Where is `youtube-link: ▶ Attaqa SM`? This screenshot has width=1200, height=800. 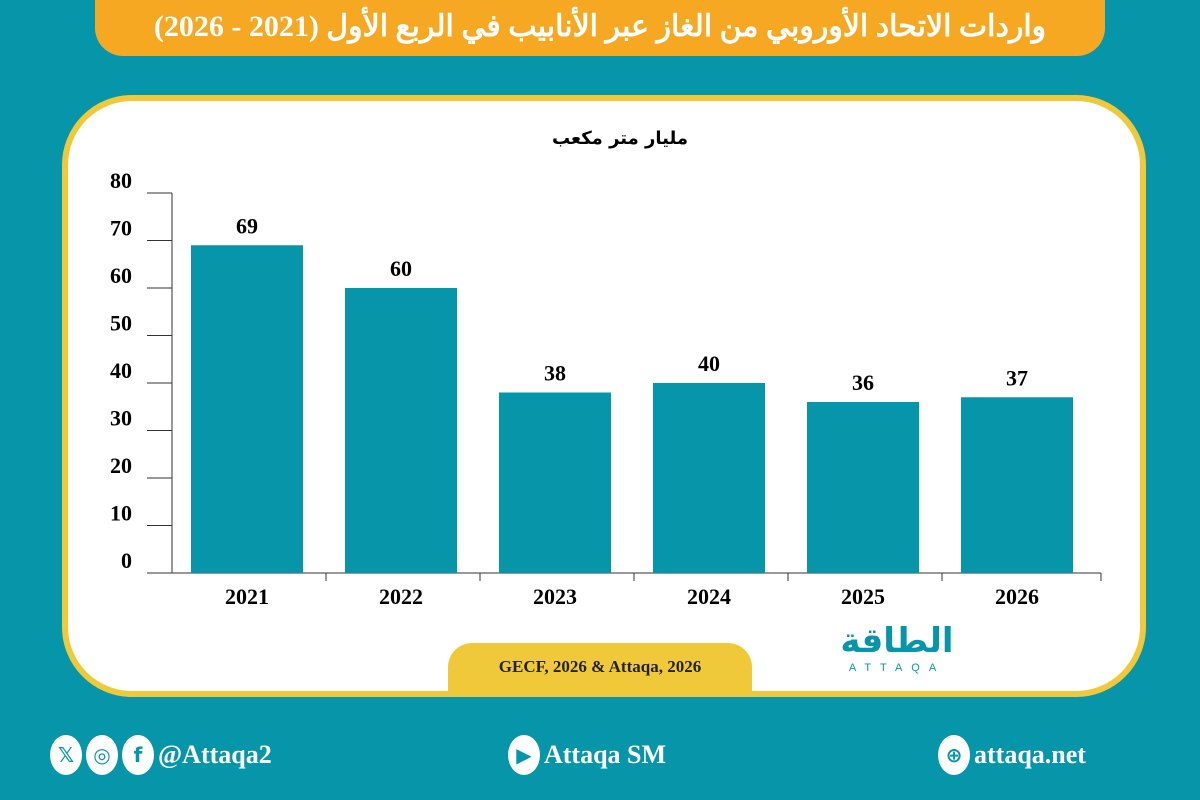
youtube-link: ▶ Attaqa SM is located at coordinates (587, 755).